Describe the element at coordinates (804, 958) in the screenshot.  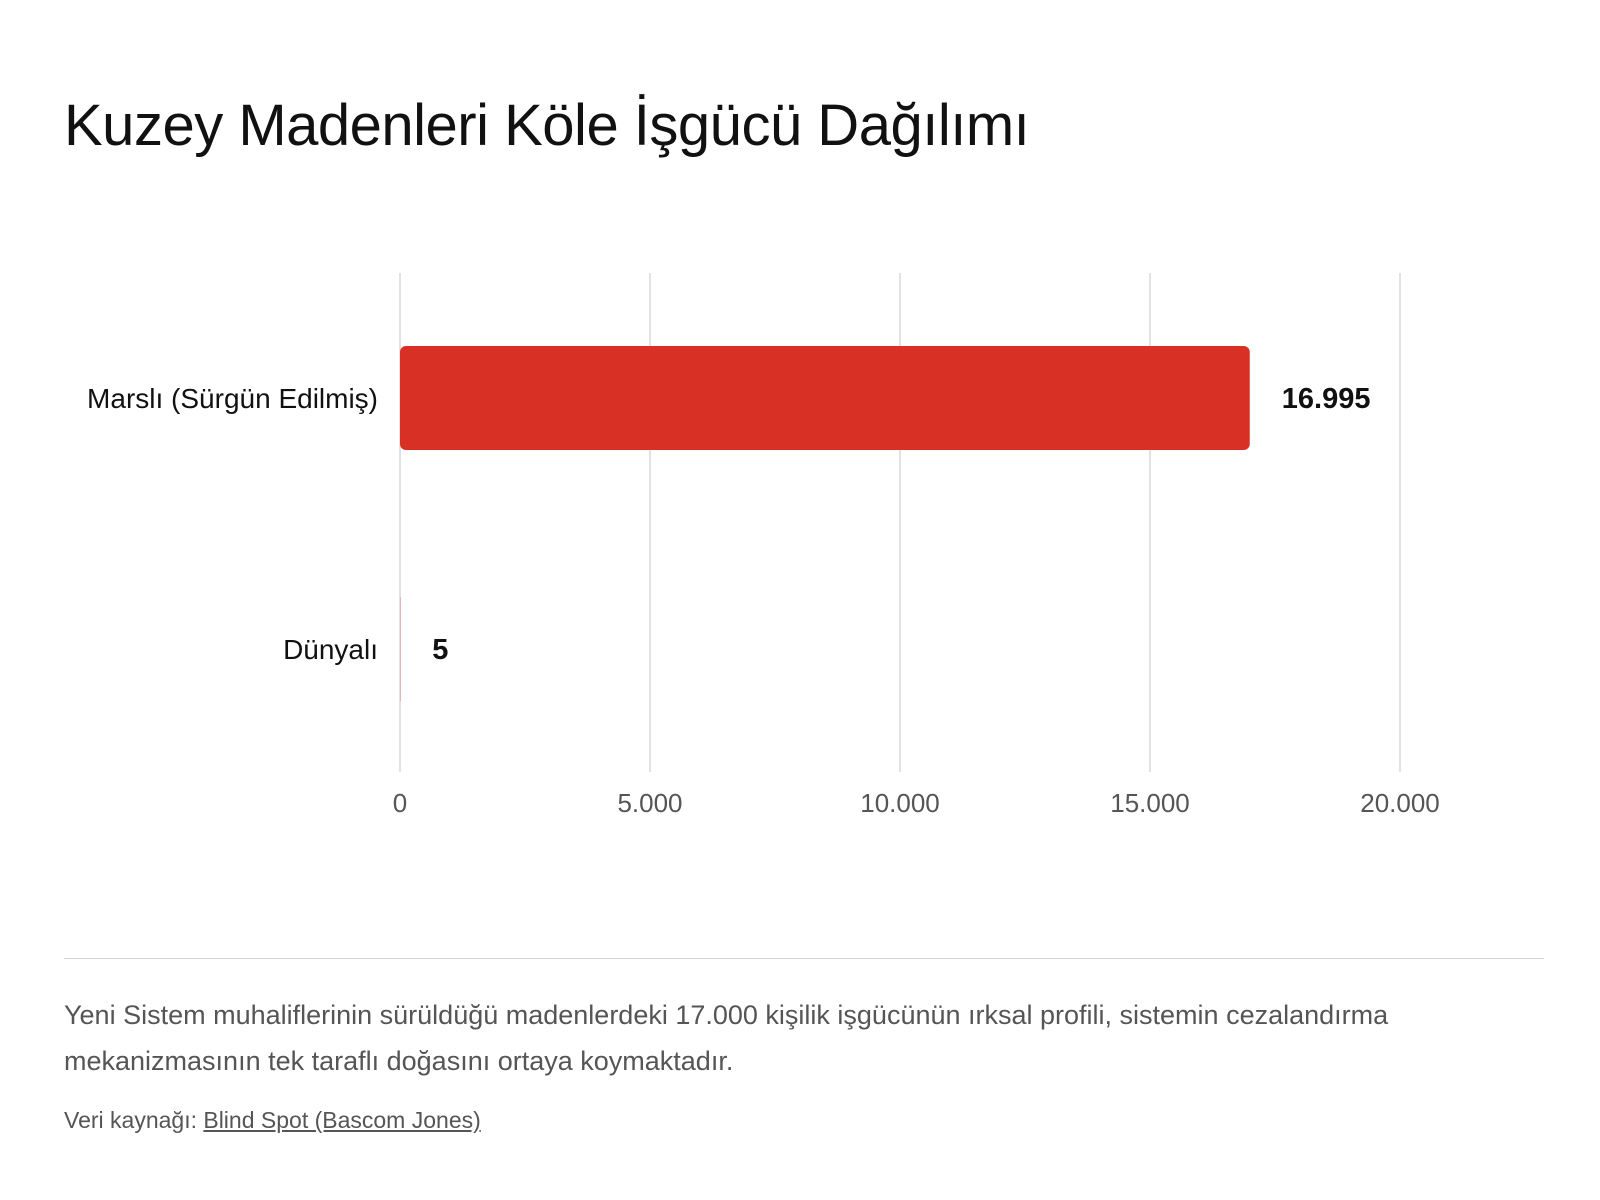
I see `divider` at that location.